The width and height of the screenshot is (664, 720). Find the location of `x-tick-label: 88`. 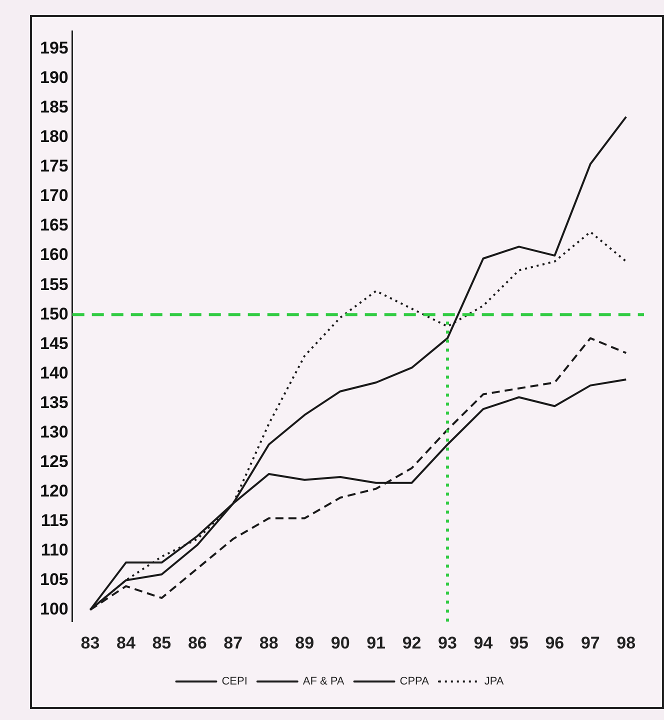

x-tick-label: 88 is located at coordinates (268, 642).